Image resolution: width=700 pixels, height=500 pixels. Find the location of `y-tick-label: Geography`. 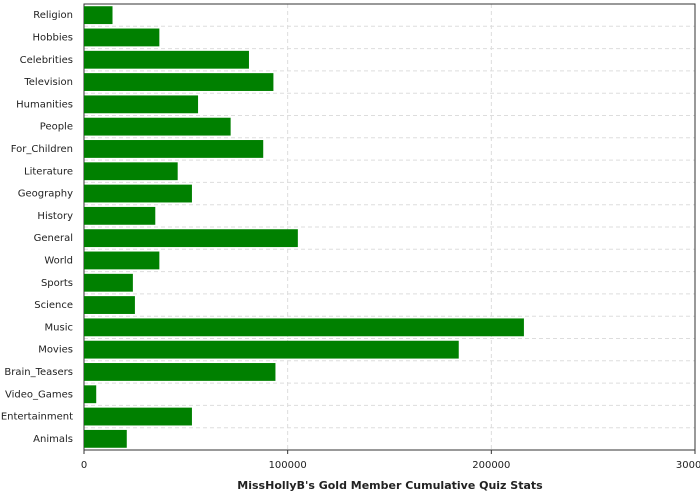

y-tick-label: Geography is located at coordinates (45, 194).